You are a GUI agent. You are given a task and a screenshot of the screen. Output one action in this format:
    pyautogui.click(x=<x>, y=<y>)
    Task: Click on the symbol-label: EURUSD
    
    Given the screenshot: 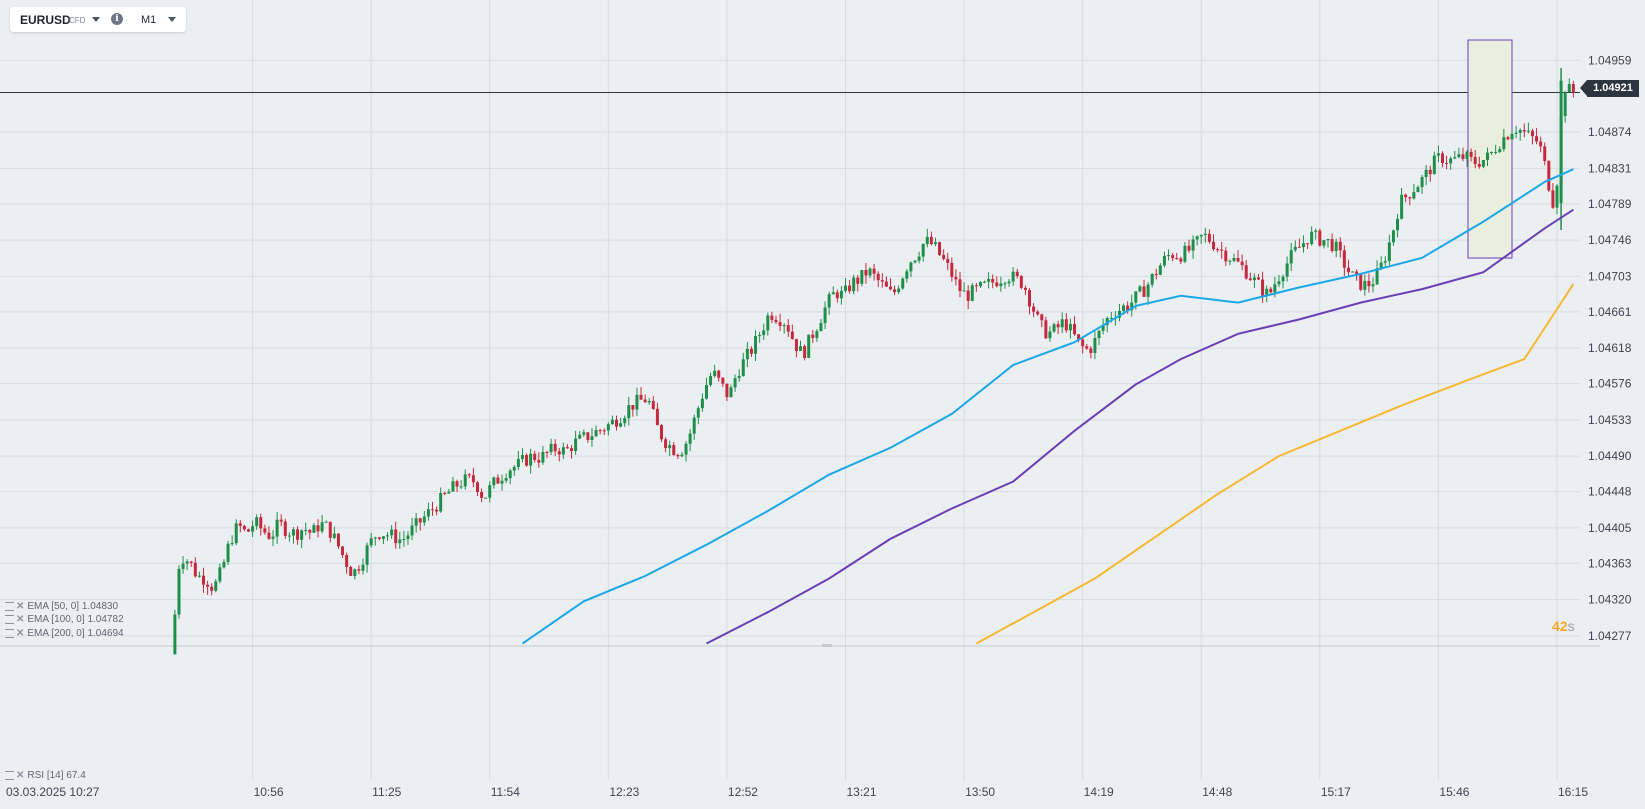 What is the action you would take?
    pyautogui.click(x=45, y=20)
    